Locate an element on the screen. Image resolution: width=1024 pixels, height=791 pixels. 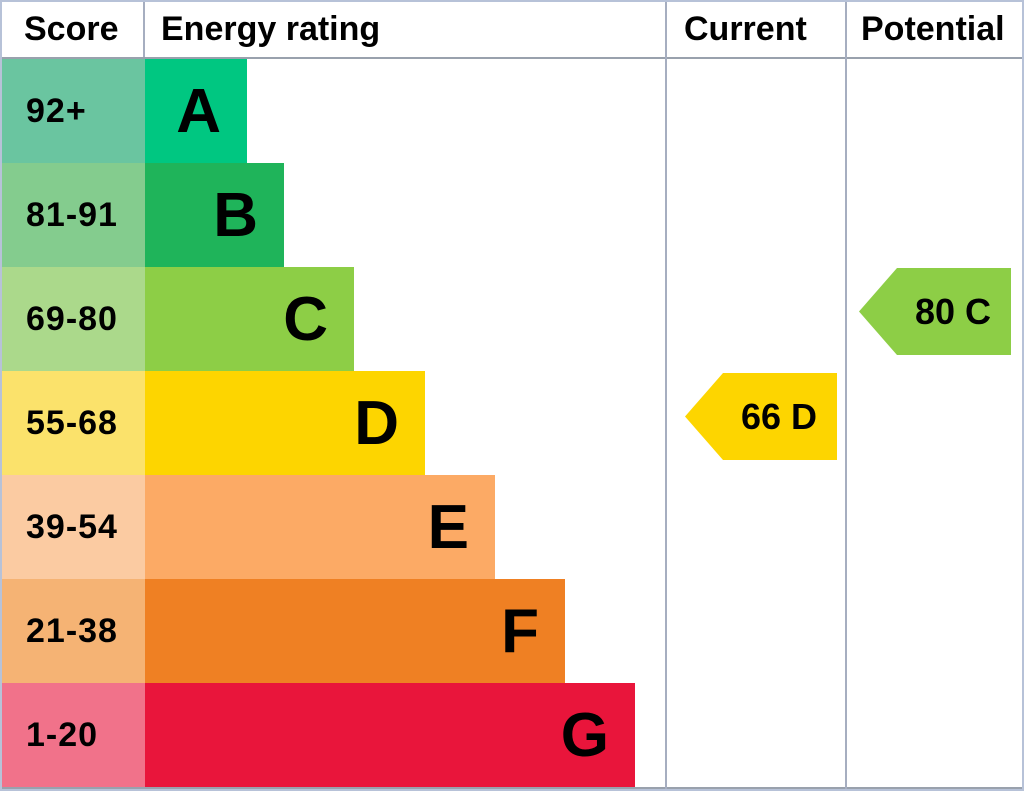
column-header-score: Score is located at coordinates (73, 29).